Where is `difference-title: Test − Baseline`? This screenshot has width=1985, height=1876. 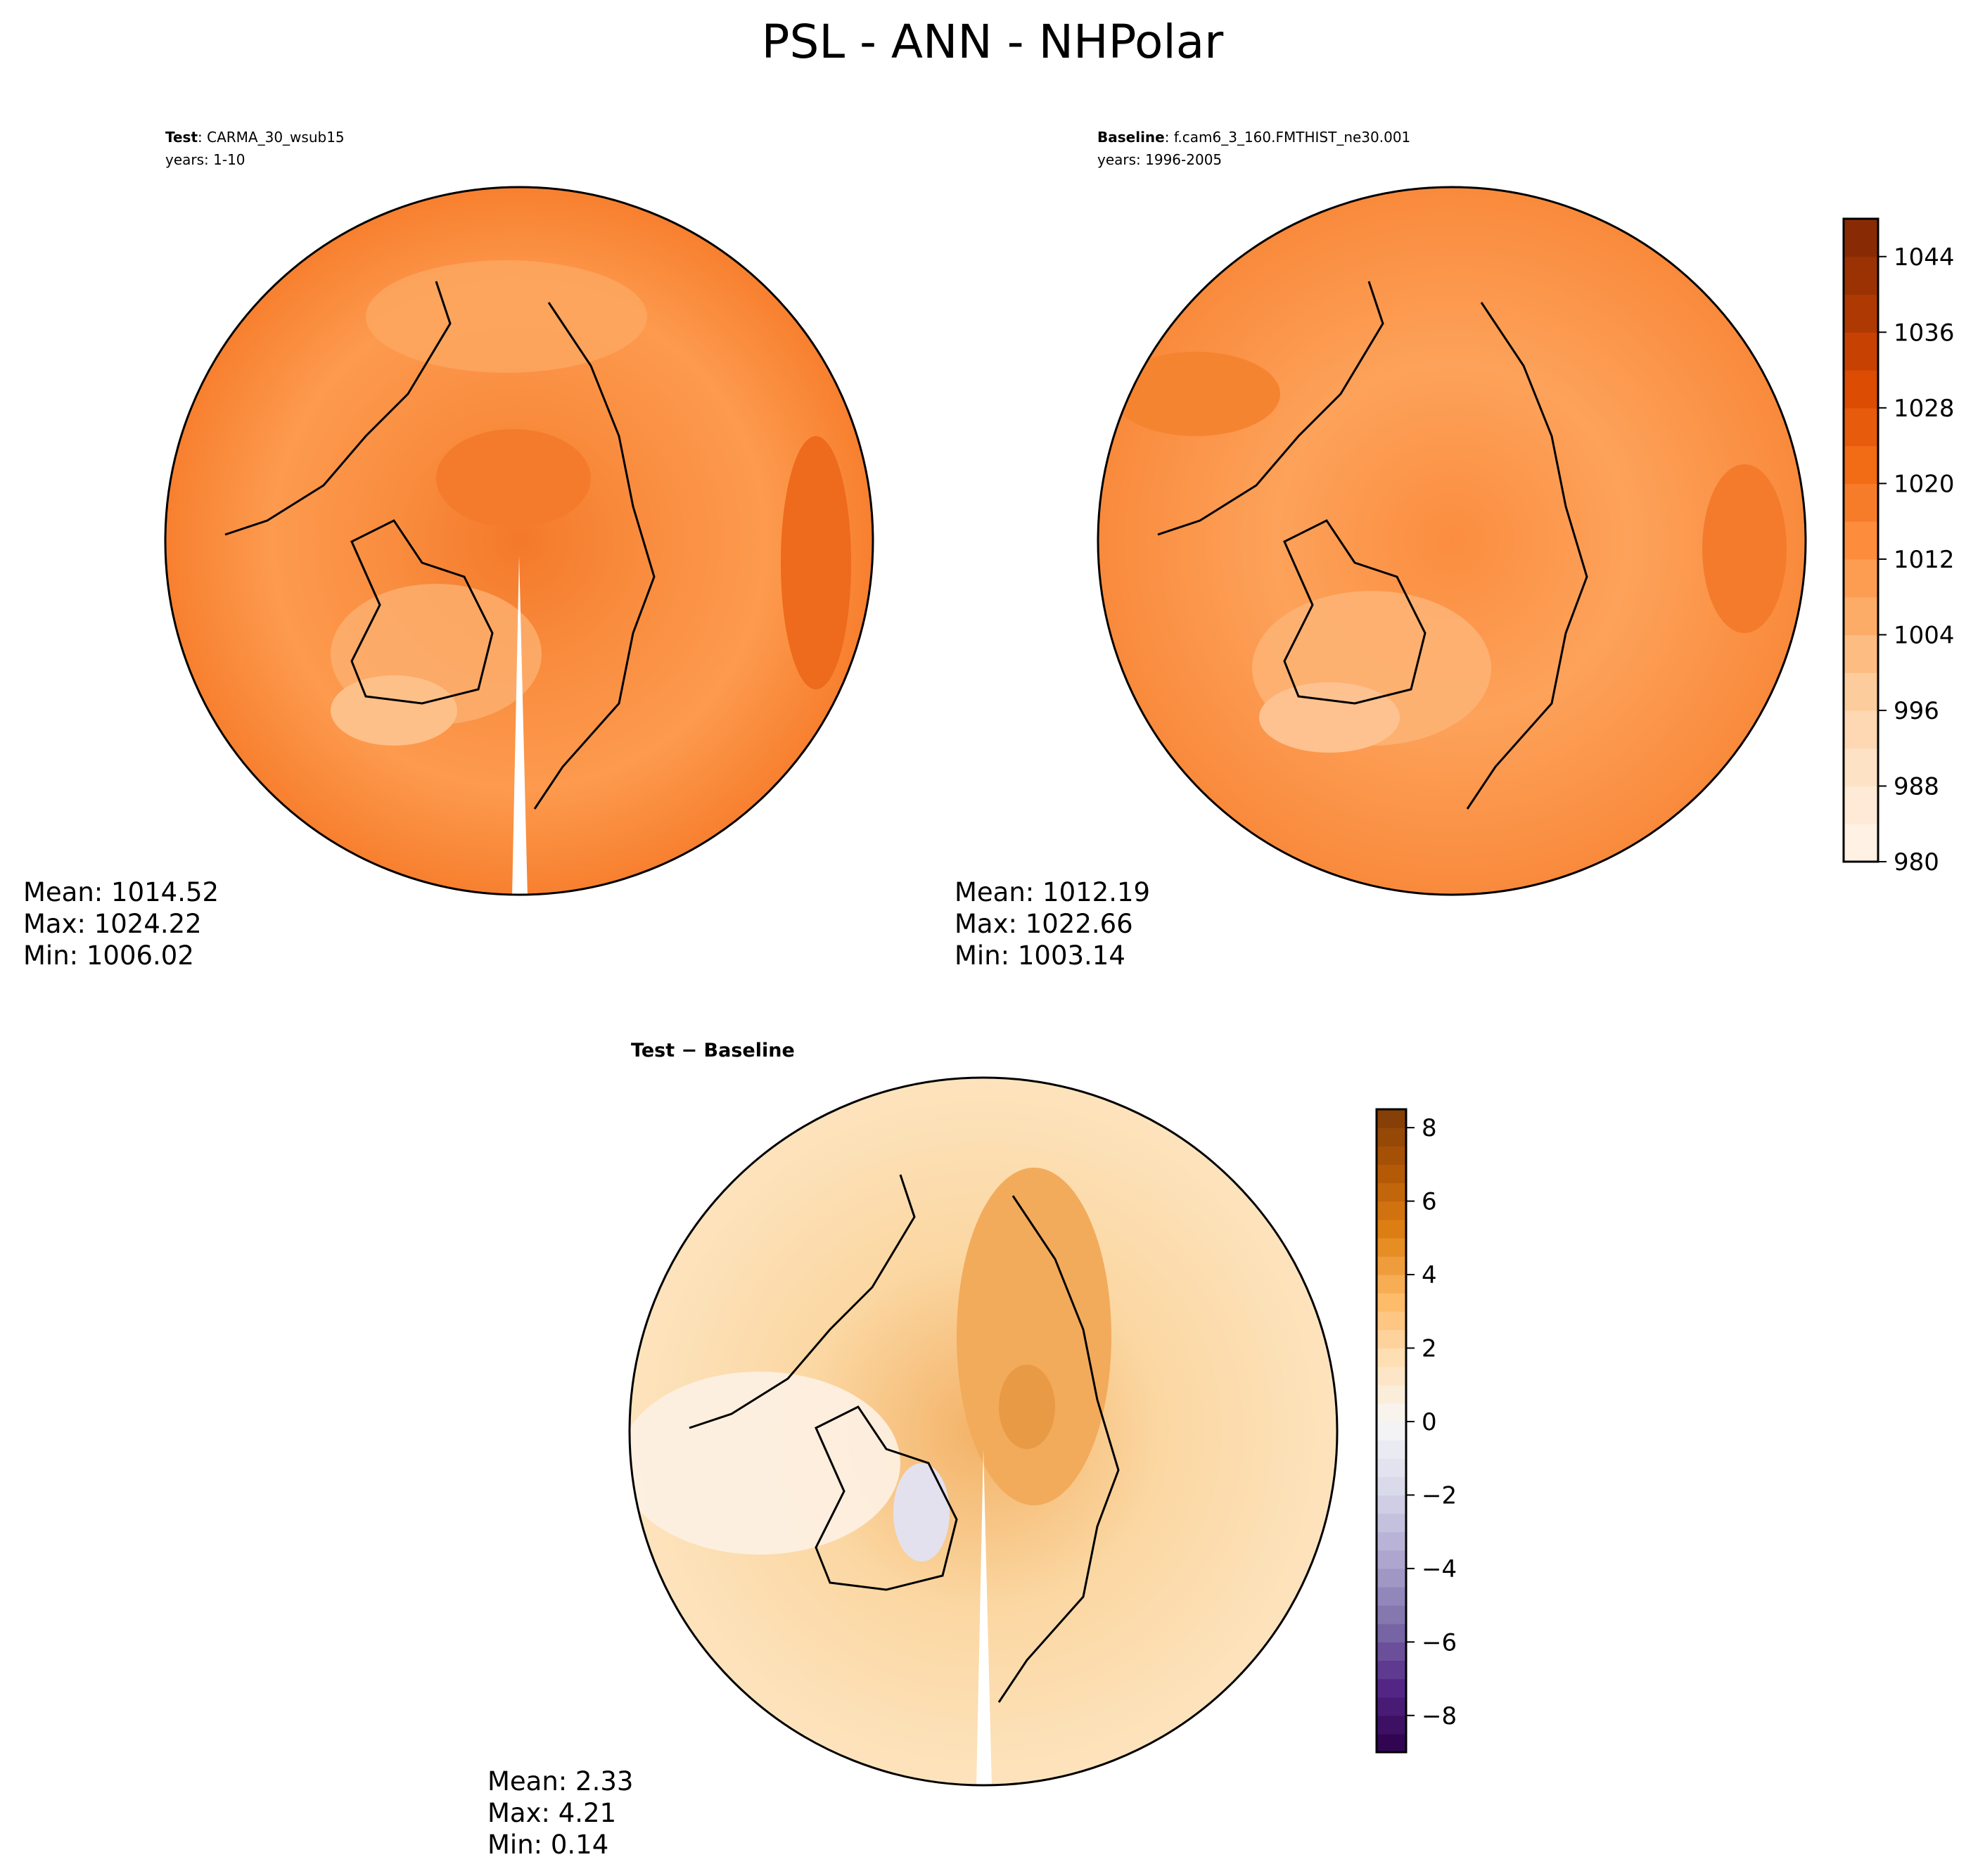
difference-title: Test − Baseline is located at coordinates (713, 1050).